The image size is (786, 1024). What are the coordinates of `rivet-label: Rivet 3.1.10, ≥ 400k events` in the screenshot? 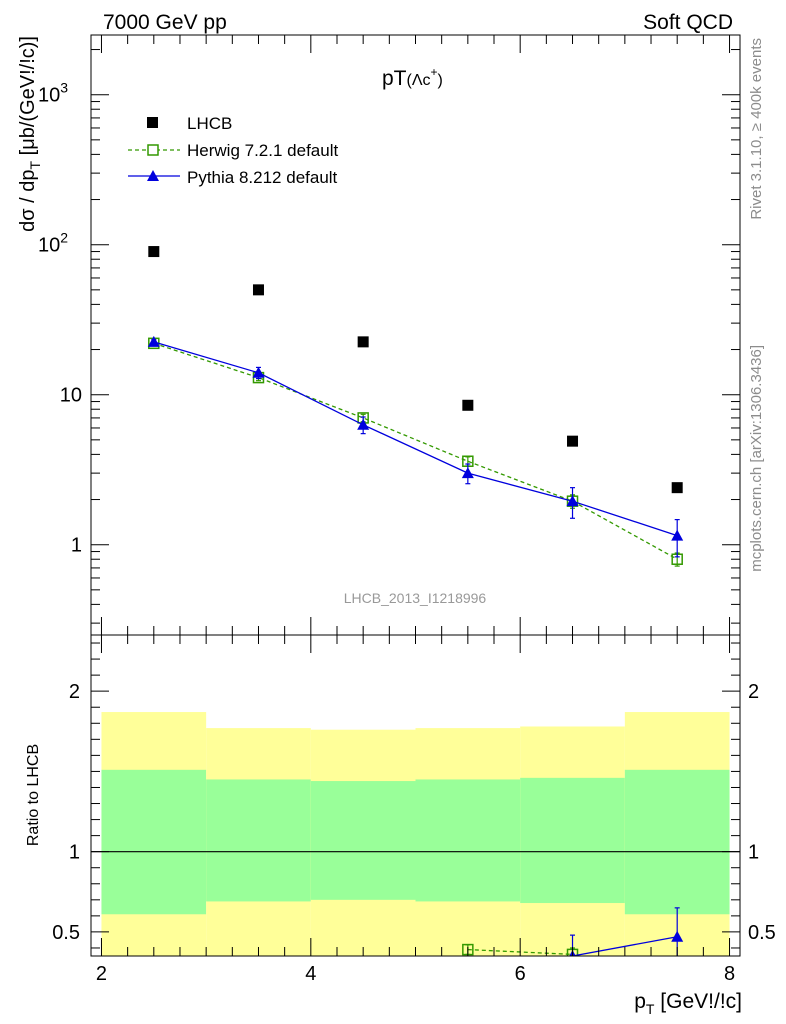 It's located at (756, 129).